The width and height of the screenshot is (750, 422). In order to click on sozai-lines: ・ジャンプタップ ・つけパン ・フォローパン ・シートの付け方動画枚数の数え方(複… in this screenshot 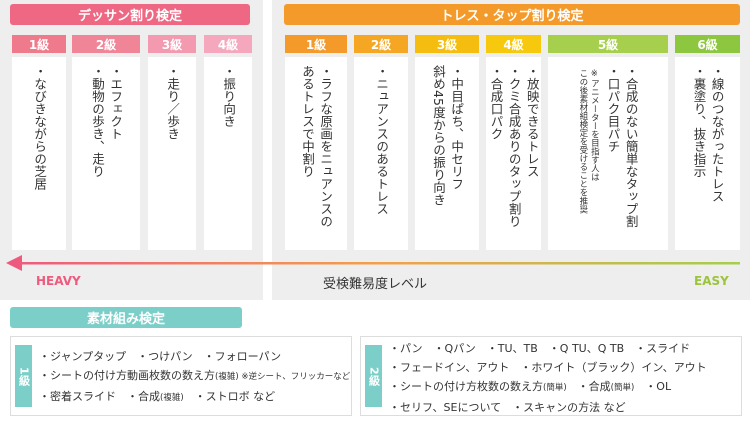, I will do `click(194, 377)`.